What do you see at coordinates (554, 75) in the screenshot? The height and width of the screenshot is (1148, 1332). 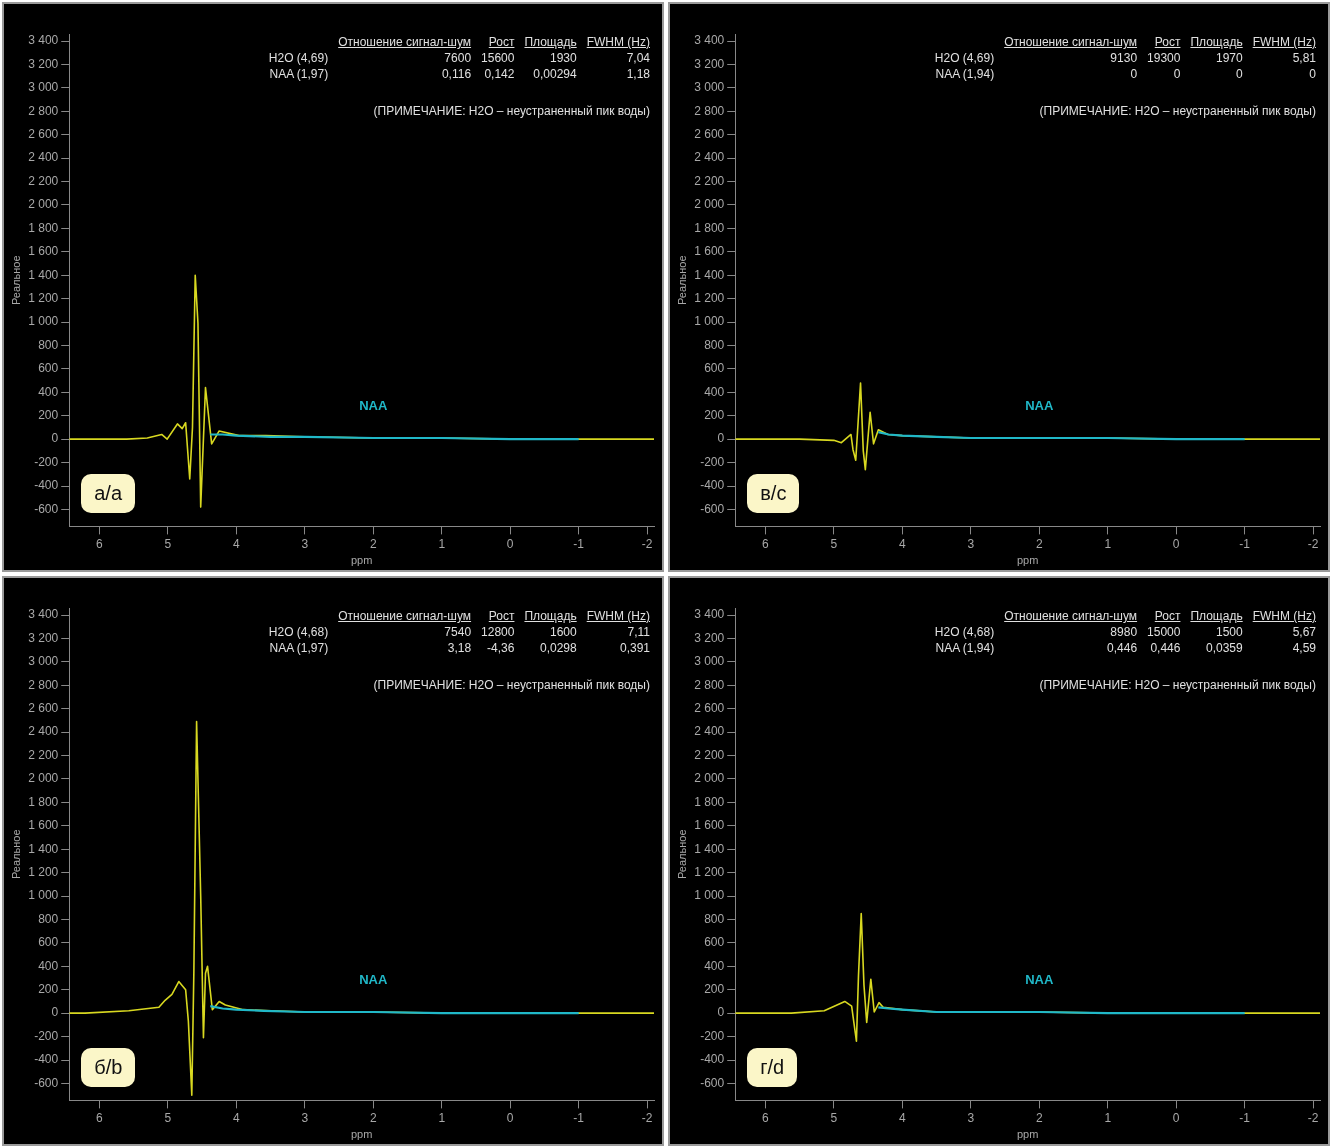 I see `annotation: 0,00294` at bounding box center [554, 75].